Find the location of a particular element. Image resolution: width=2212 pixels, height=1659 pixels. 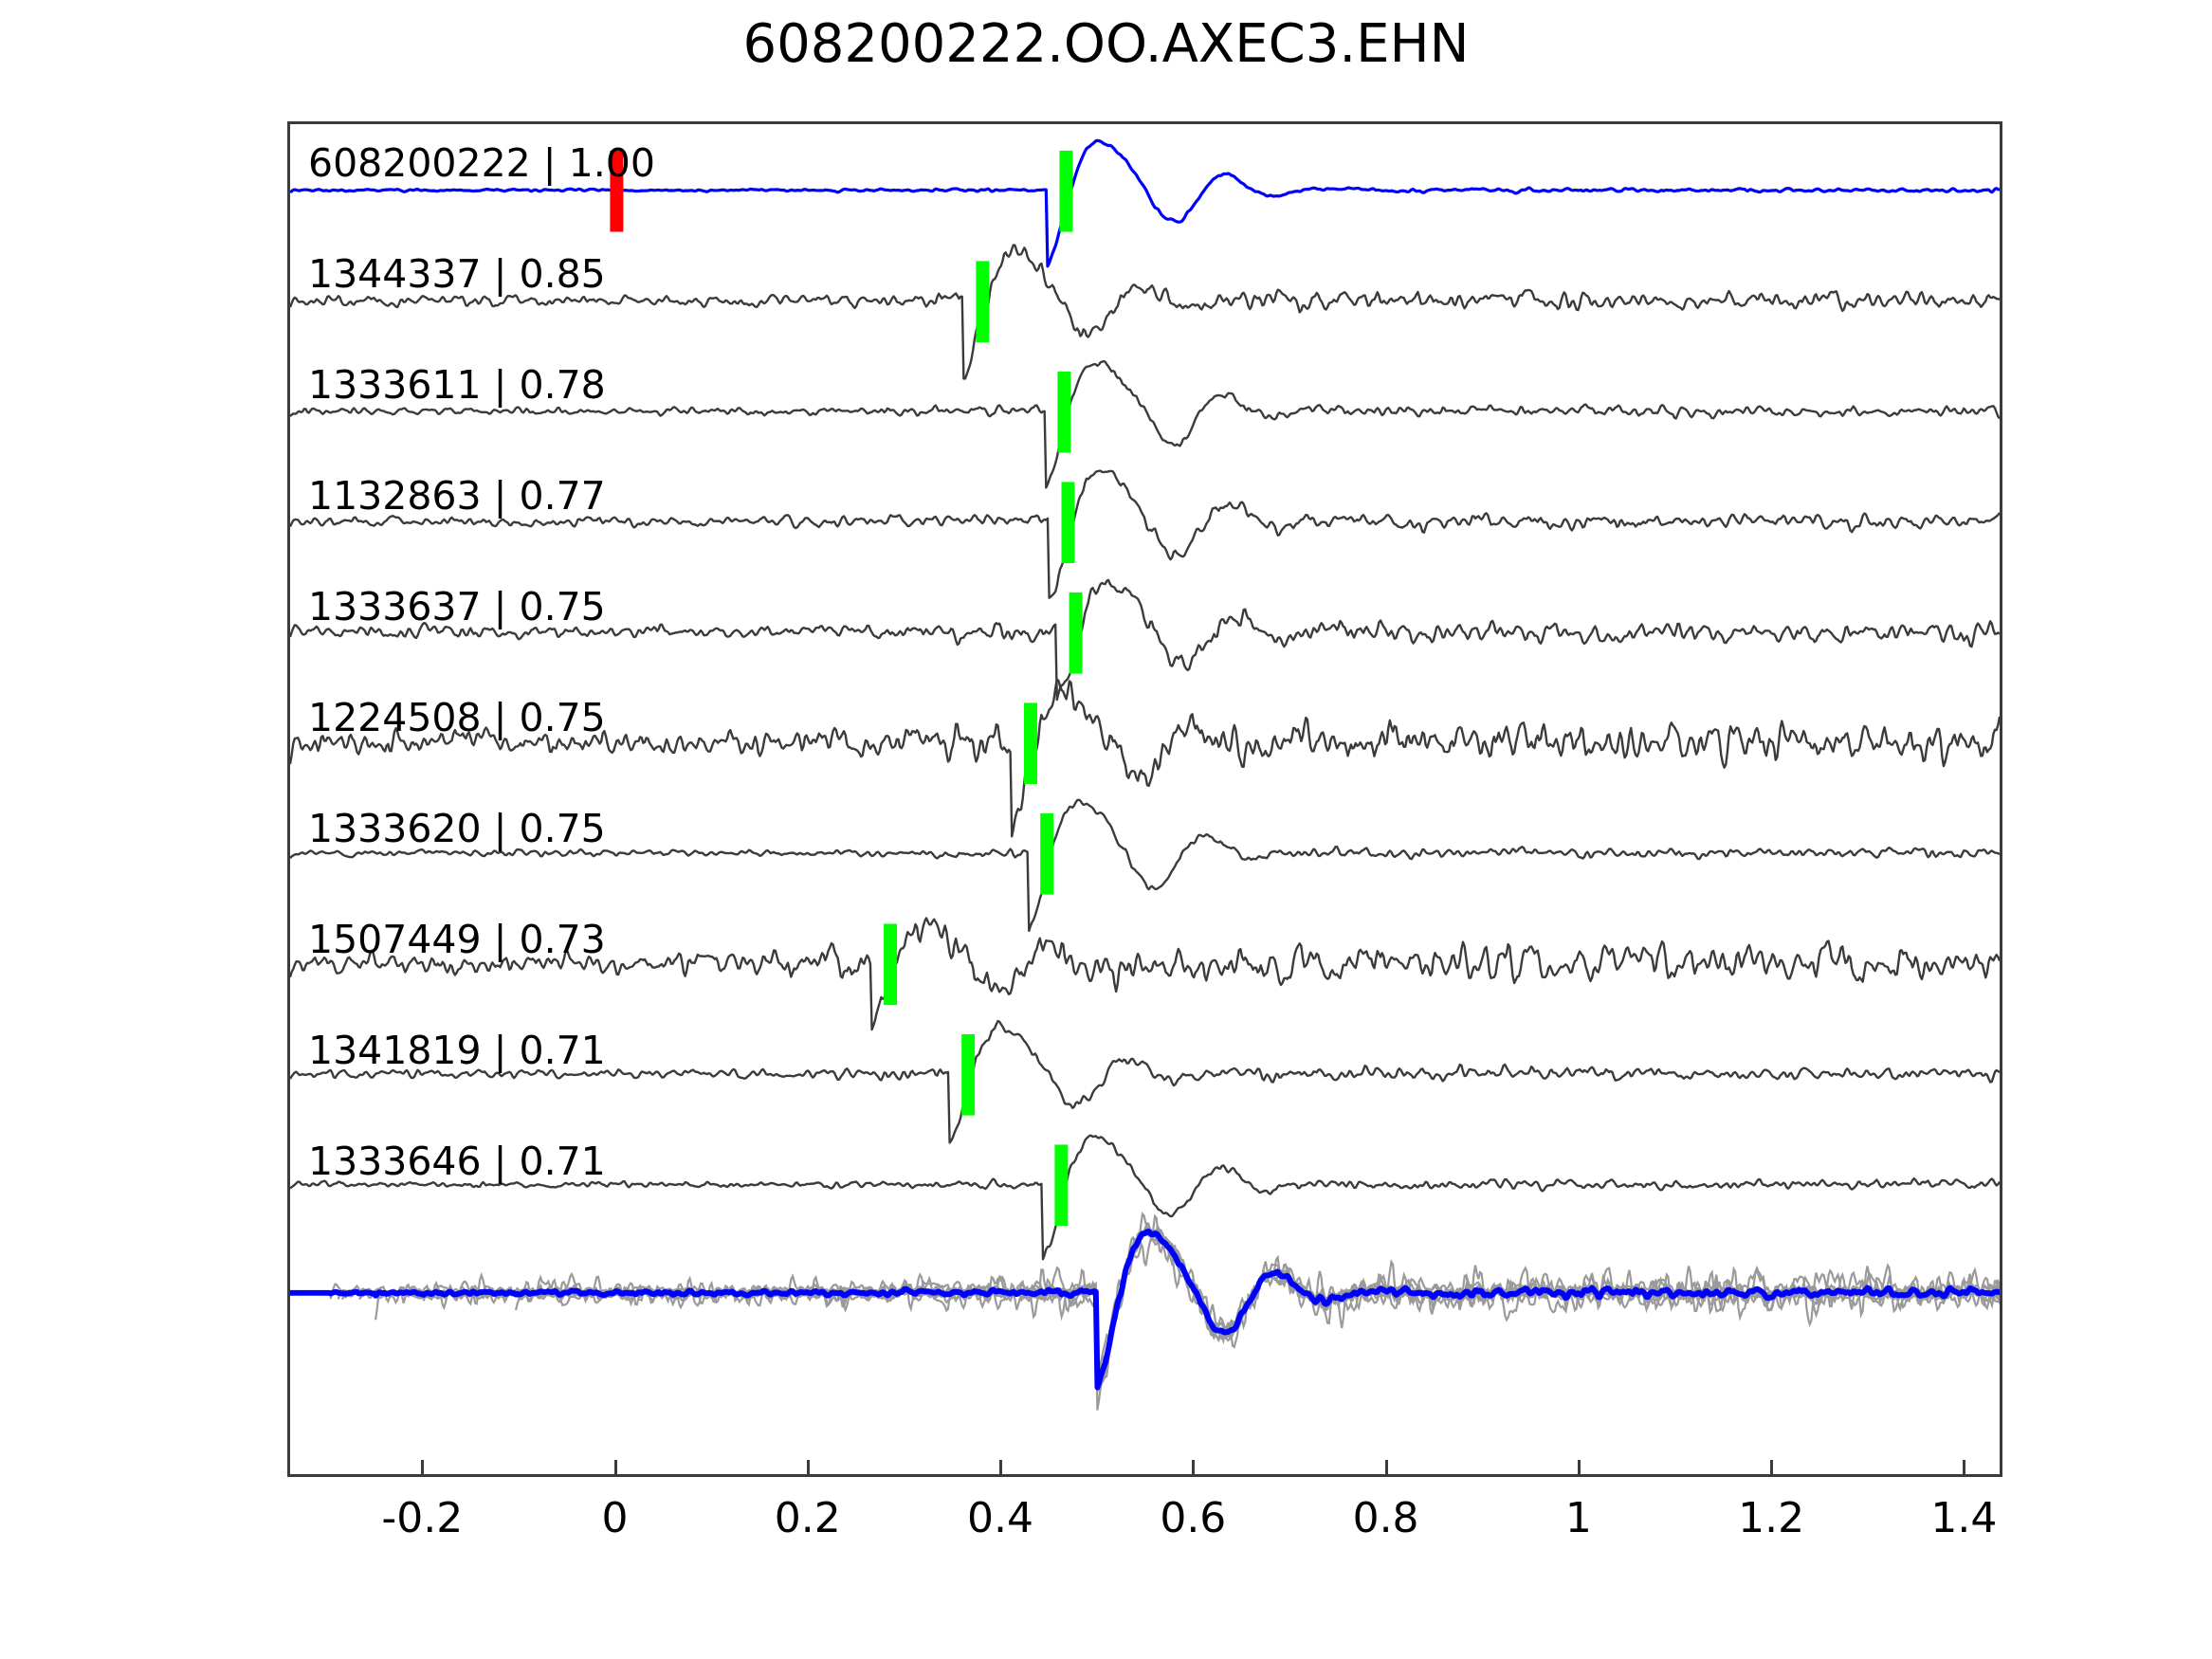

x-tick-label: 0.4 is located at coordinates (1000, 1518).